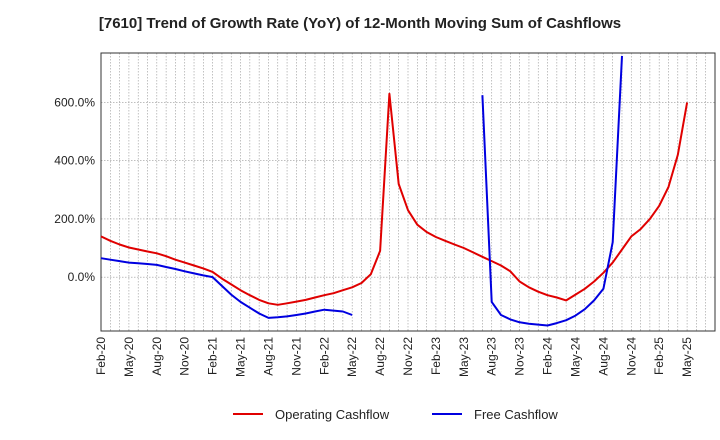 This screenshot has width=720, height=440. What do you see at coordinates (82, 277) in the screenshot?
I see `y-tick-label: 0.0%` at bounding box center [82, 277].